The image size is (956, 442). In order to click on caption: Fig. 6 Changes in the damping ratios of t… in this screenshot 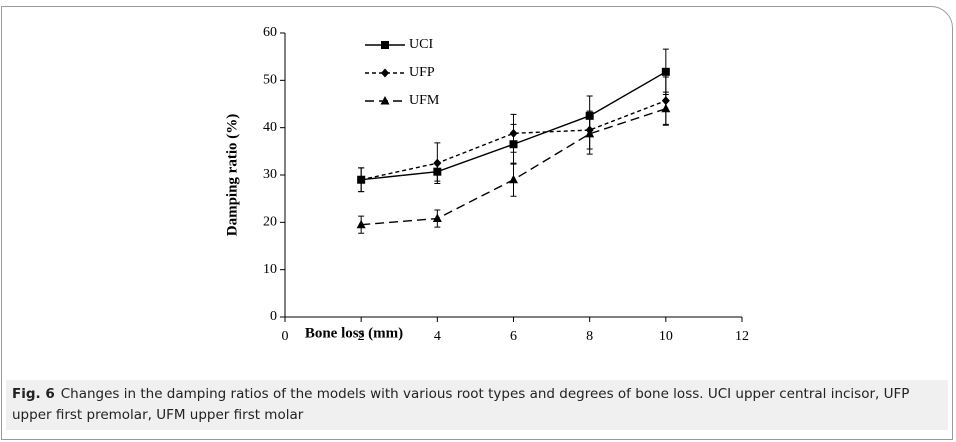, I will do `click(477, 405)`.